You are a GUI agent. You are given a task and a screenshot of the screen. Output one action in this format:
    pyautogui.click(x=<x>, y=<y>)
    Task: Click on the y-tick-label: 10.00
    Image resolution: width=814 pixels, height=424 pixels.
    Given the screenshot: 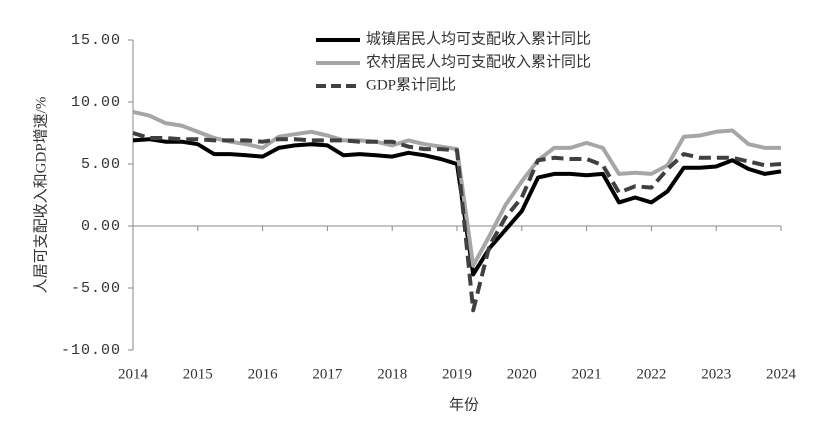 What is the action you would take?
    pyautogui.click(x=96, y=102)
    